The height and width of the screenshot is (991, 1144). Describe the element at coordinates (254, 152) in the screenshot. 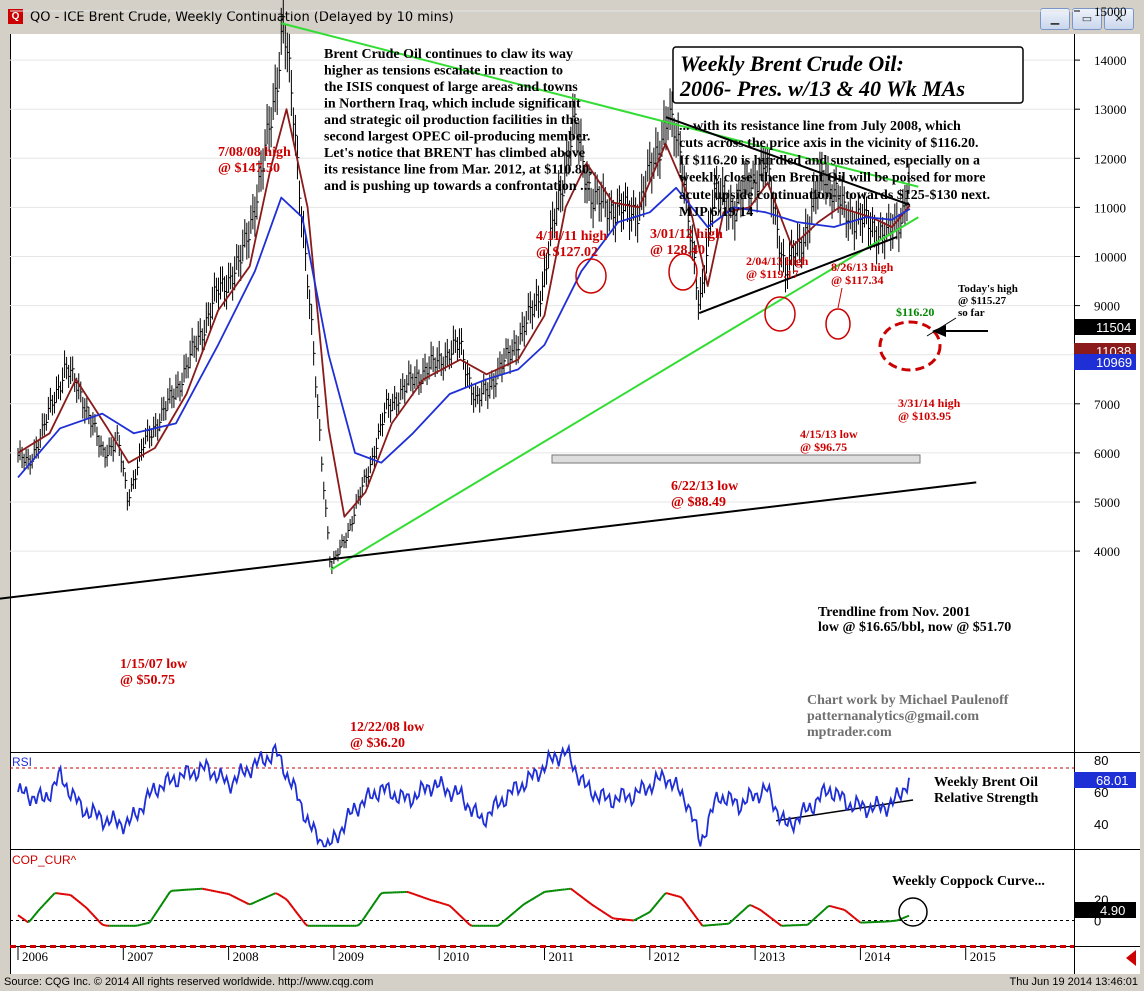

I see `price-annotation: 7/08/08 high` at that location.